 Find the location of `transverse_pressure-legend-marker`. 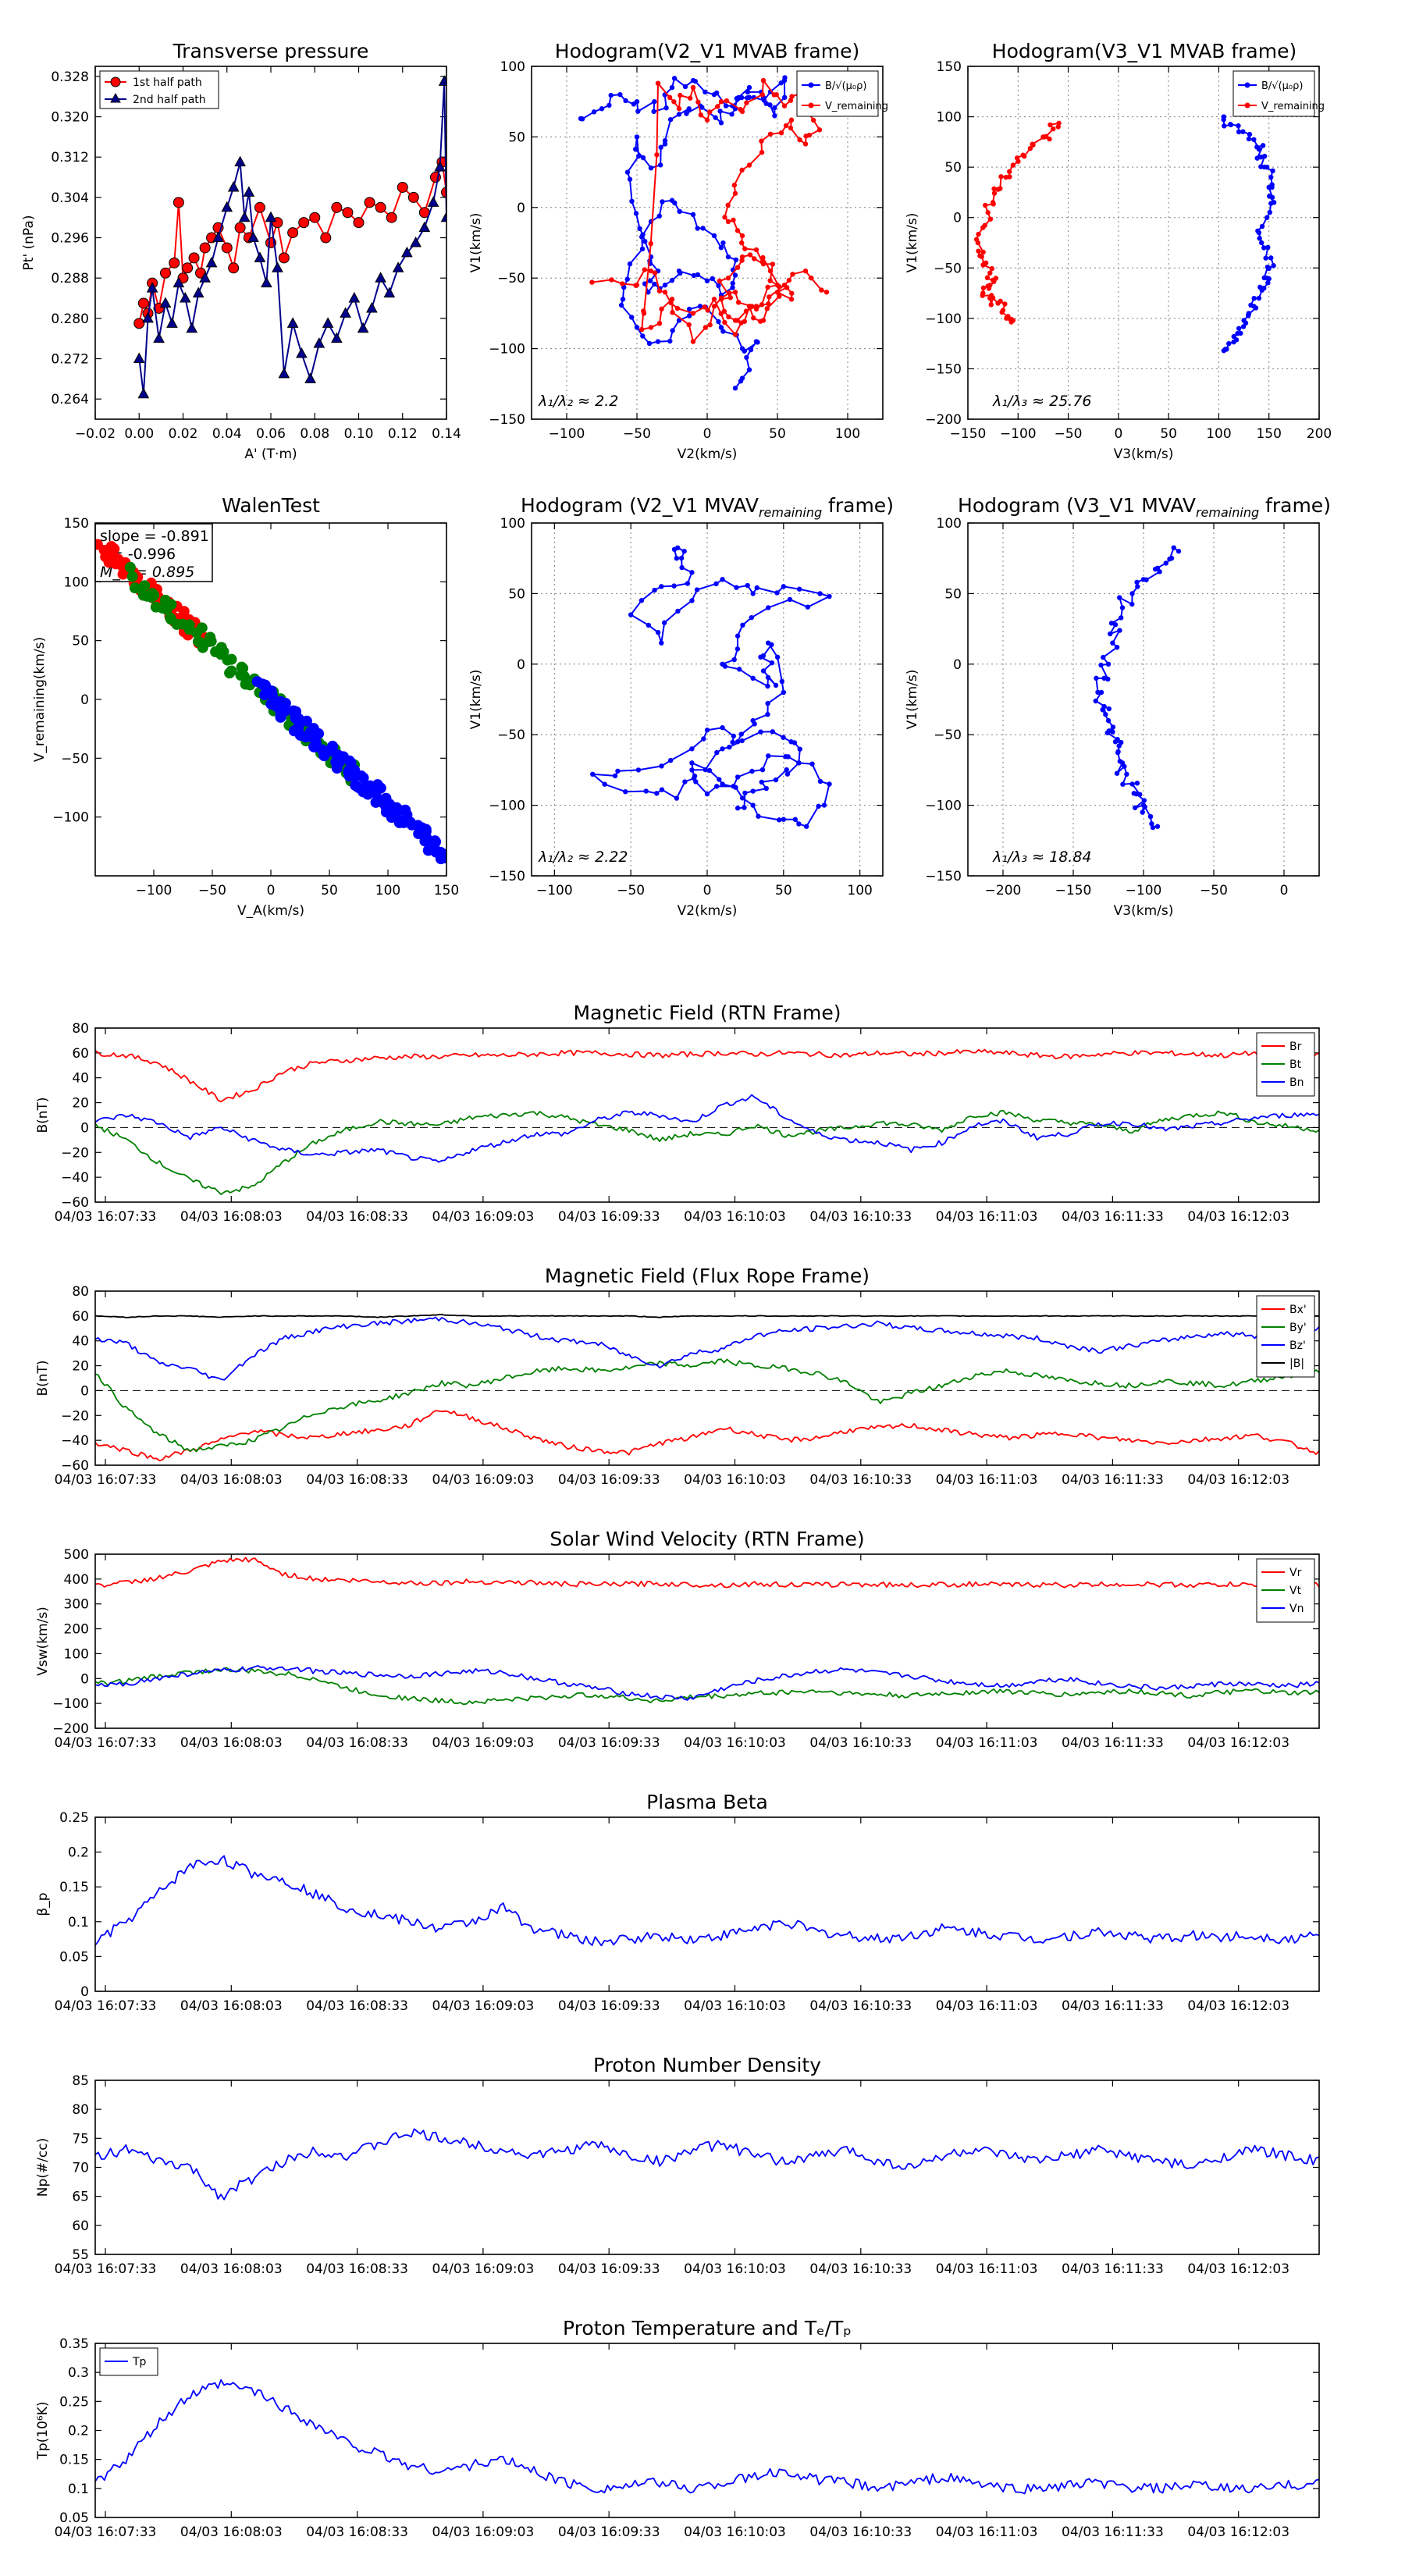

transverse_pressure-legend-marker is located at coordinates (116, 81).